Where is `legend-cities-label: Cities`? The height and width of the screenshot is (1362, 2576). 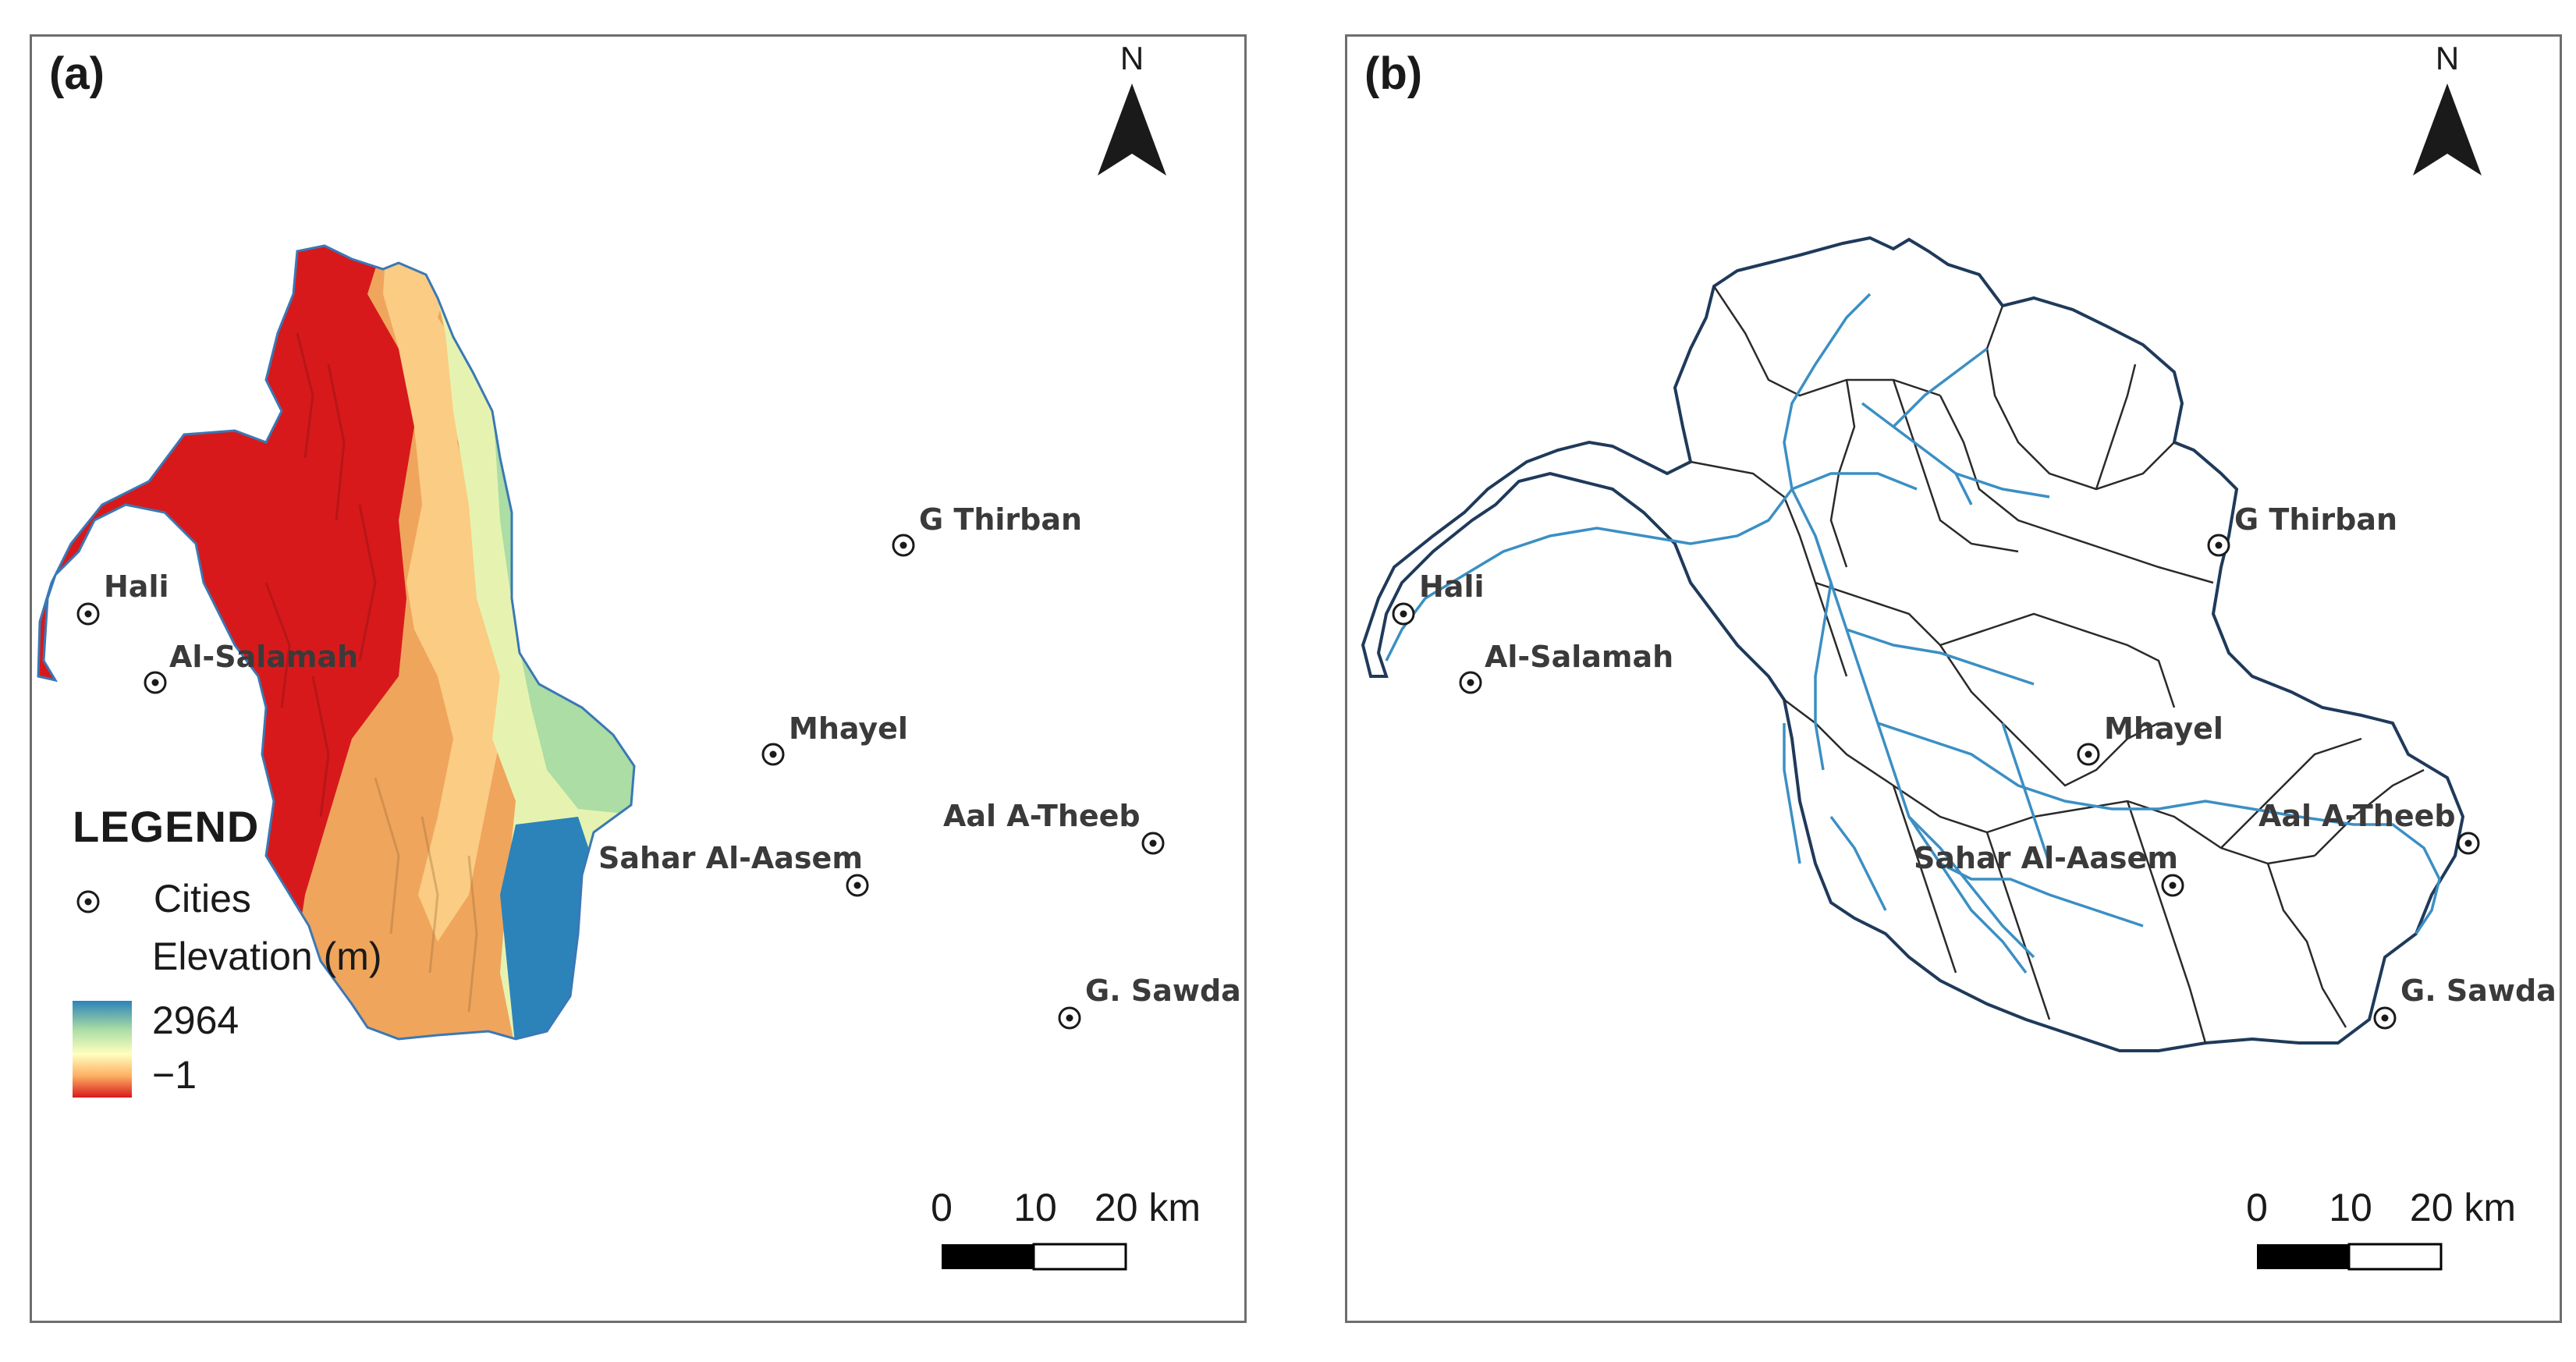
legend-cities-label: Cities is located at coordinates (202, 898).